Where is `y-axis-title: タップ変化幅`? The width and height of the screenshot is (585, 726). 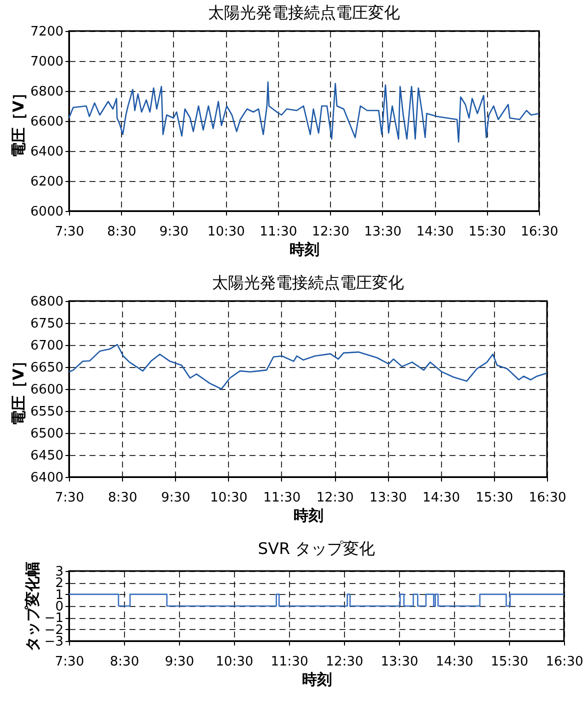 y-axis-title: タップ変化幅 is located at coordinates (32, 607).